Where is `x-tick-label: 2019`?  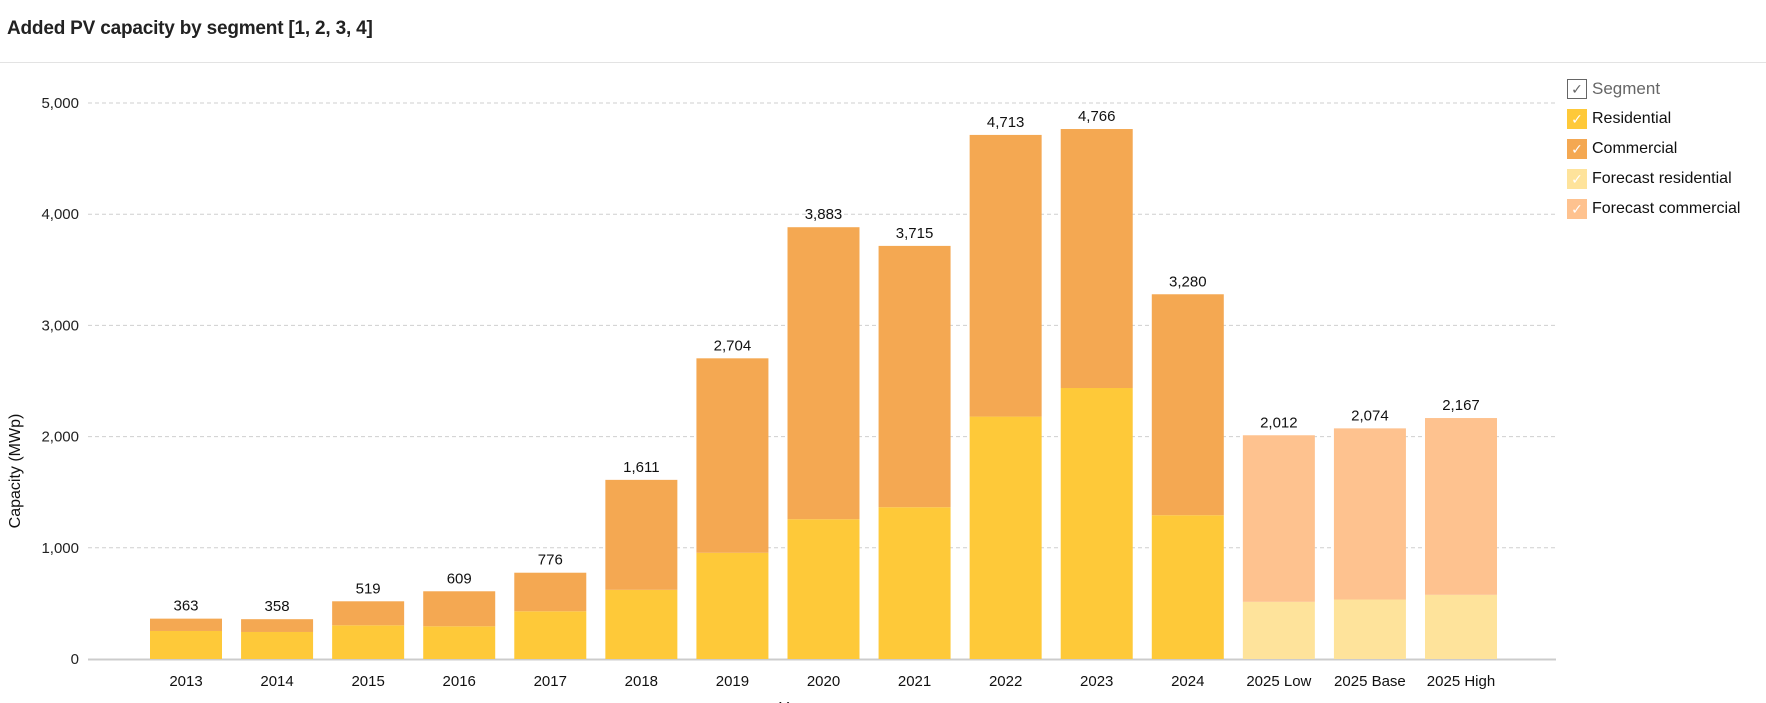
x-tick-label: 2019 is located at coordinates (732, 681).